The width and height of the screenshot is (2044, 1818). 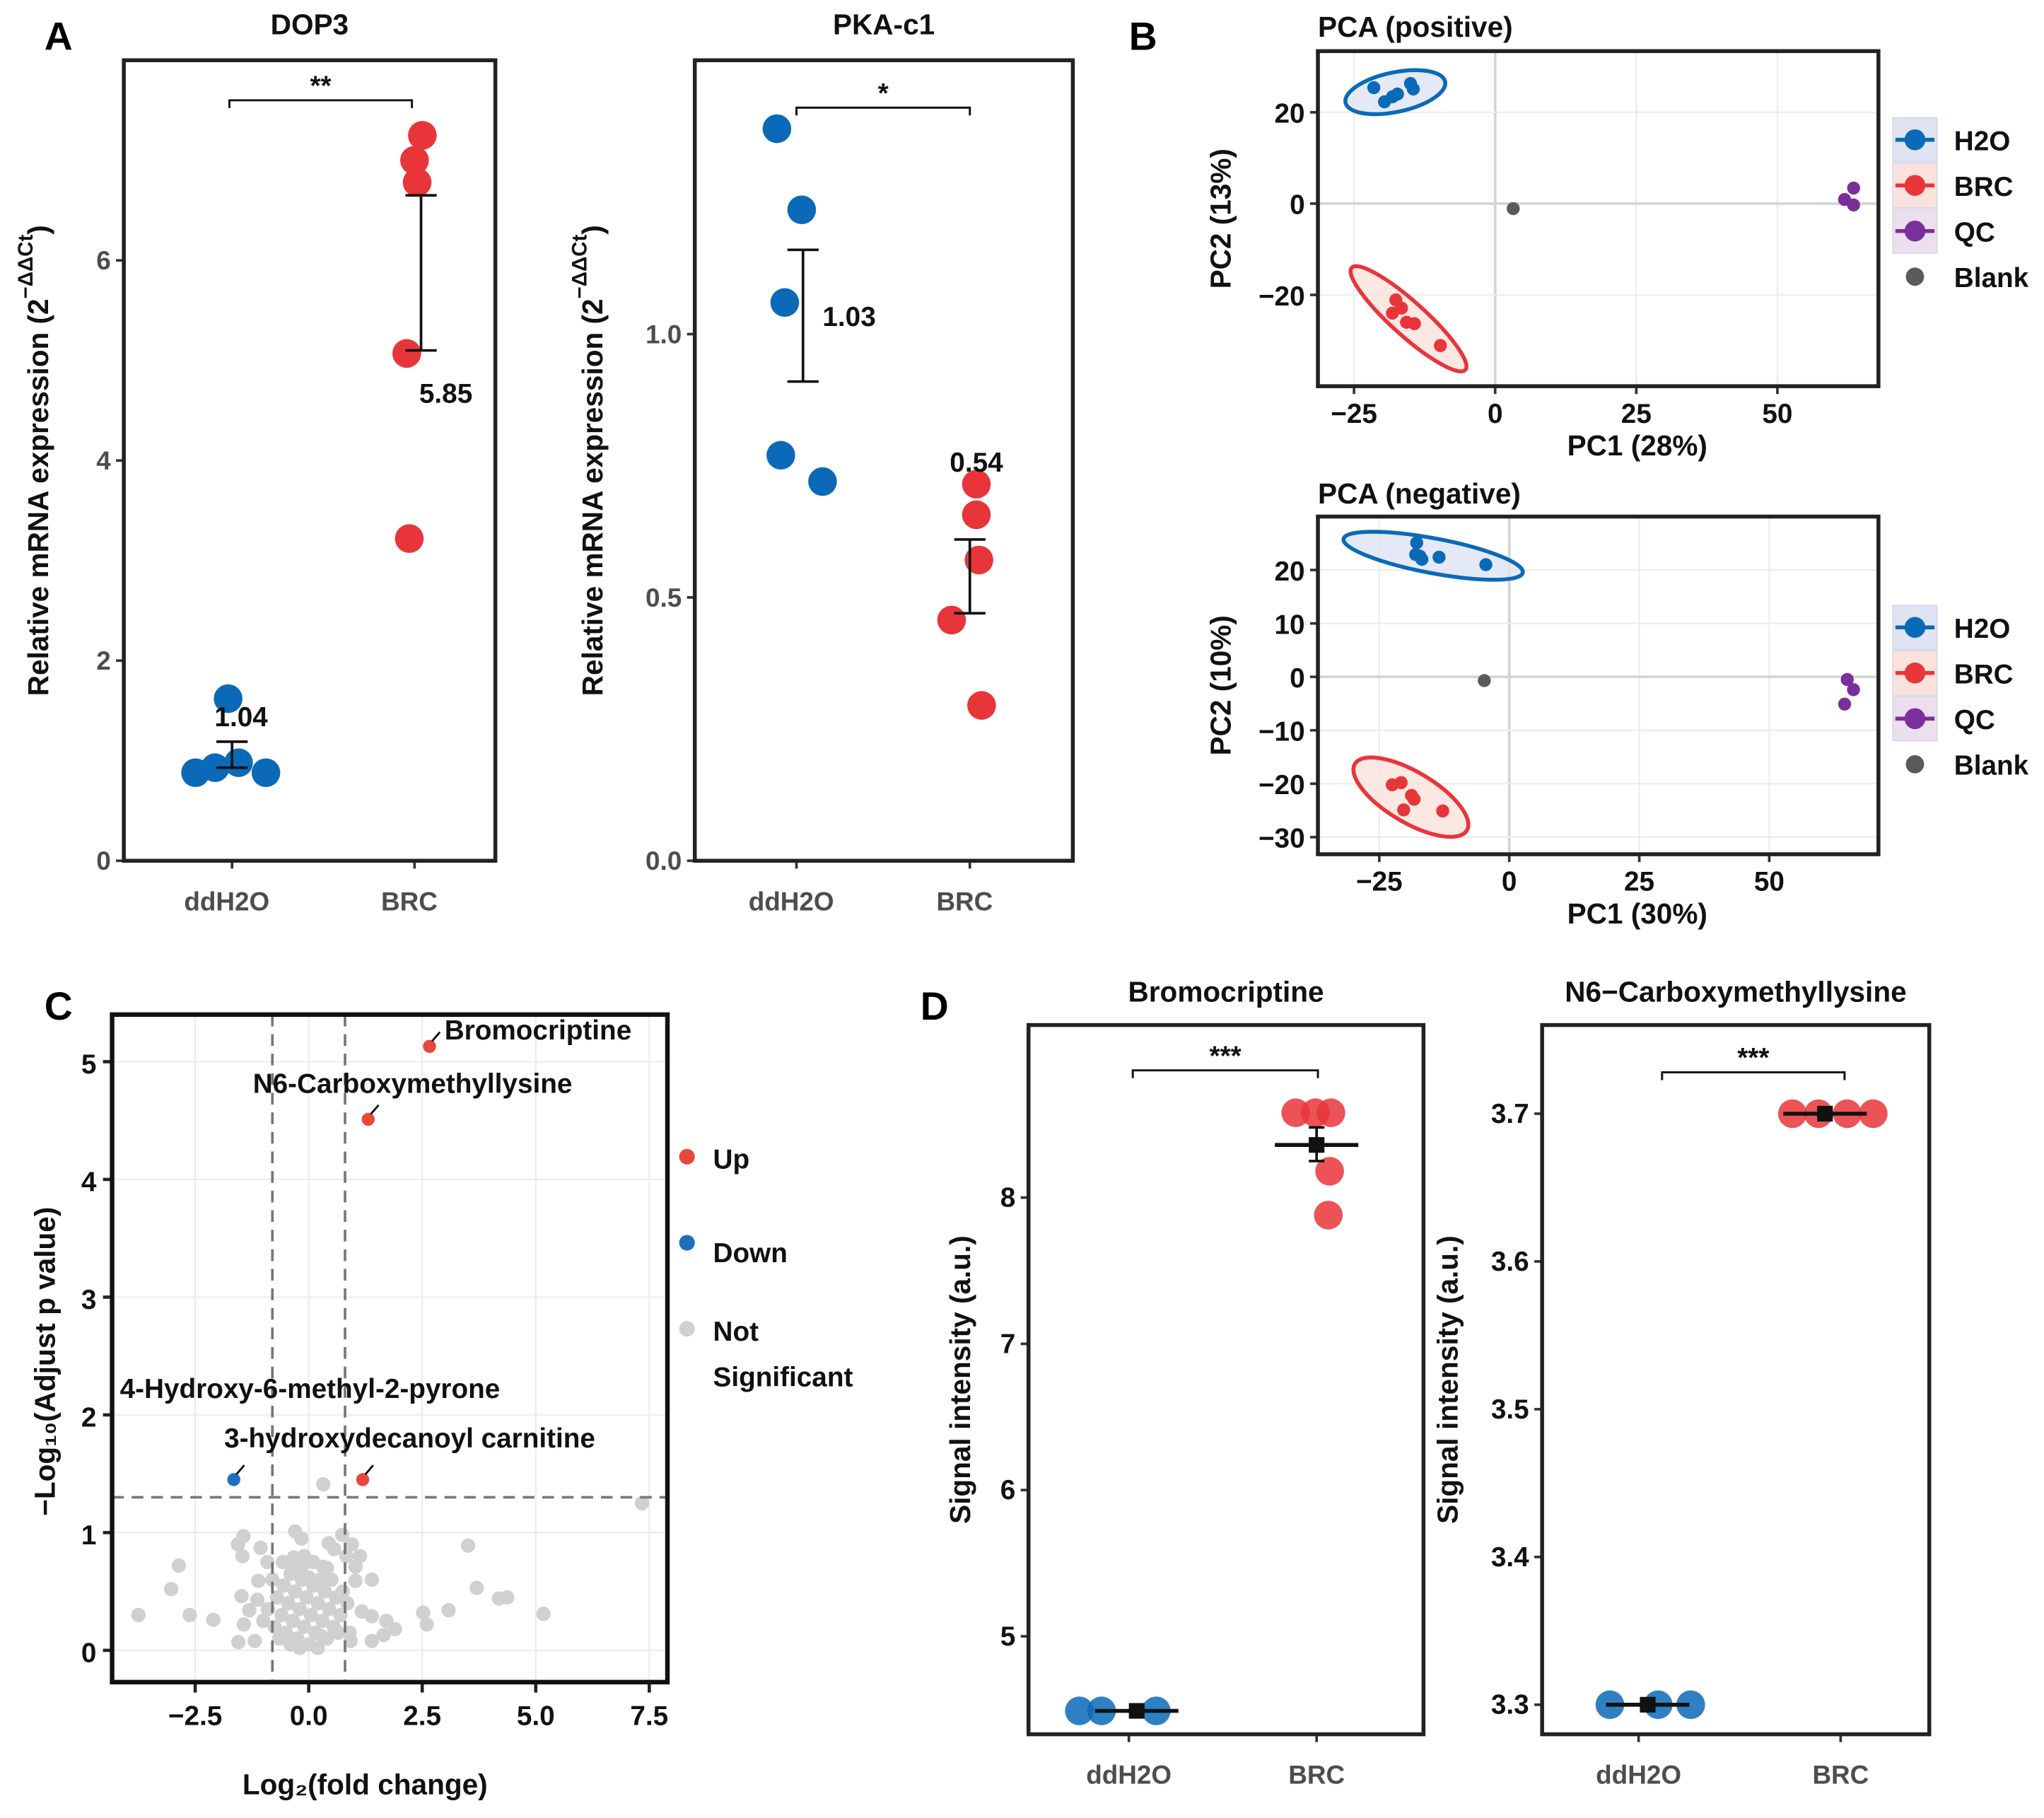 What do you see at coordinates (1992, 766) in the screenshot?
I see `legend-label: Blank` at bounding box center [1992, 766].